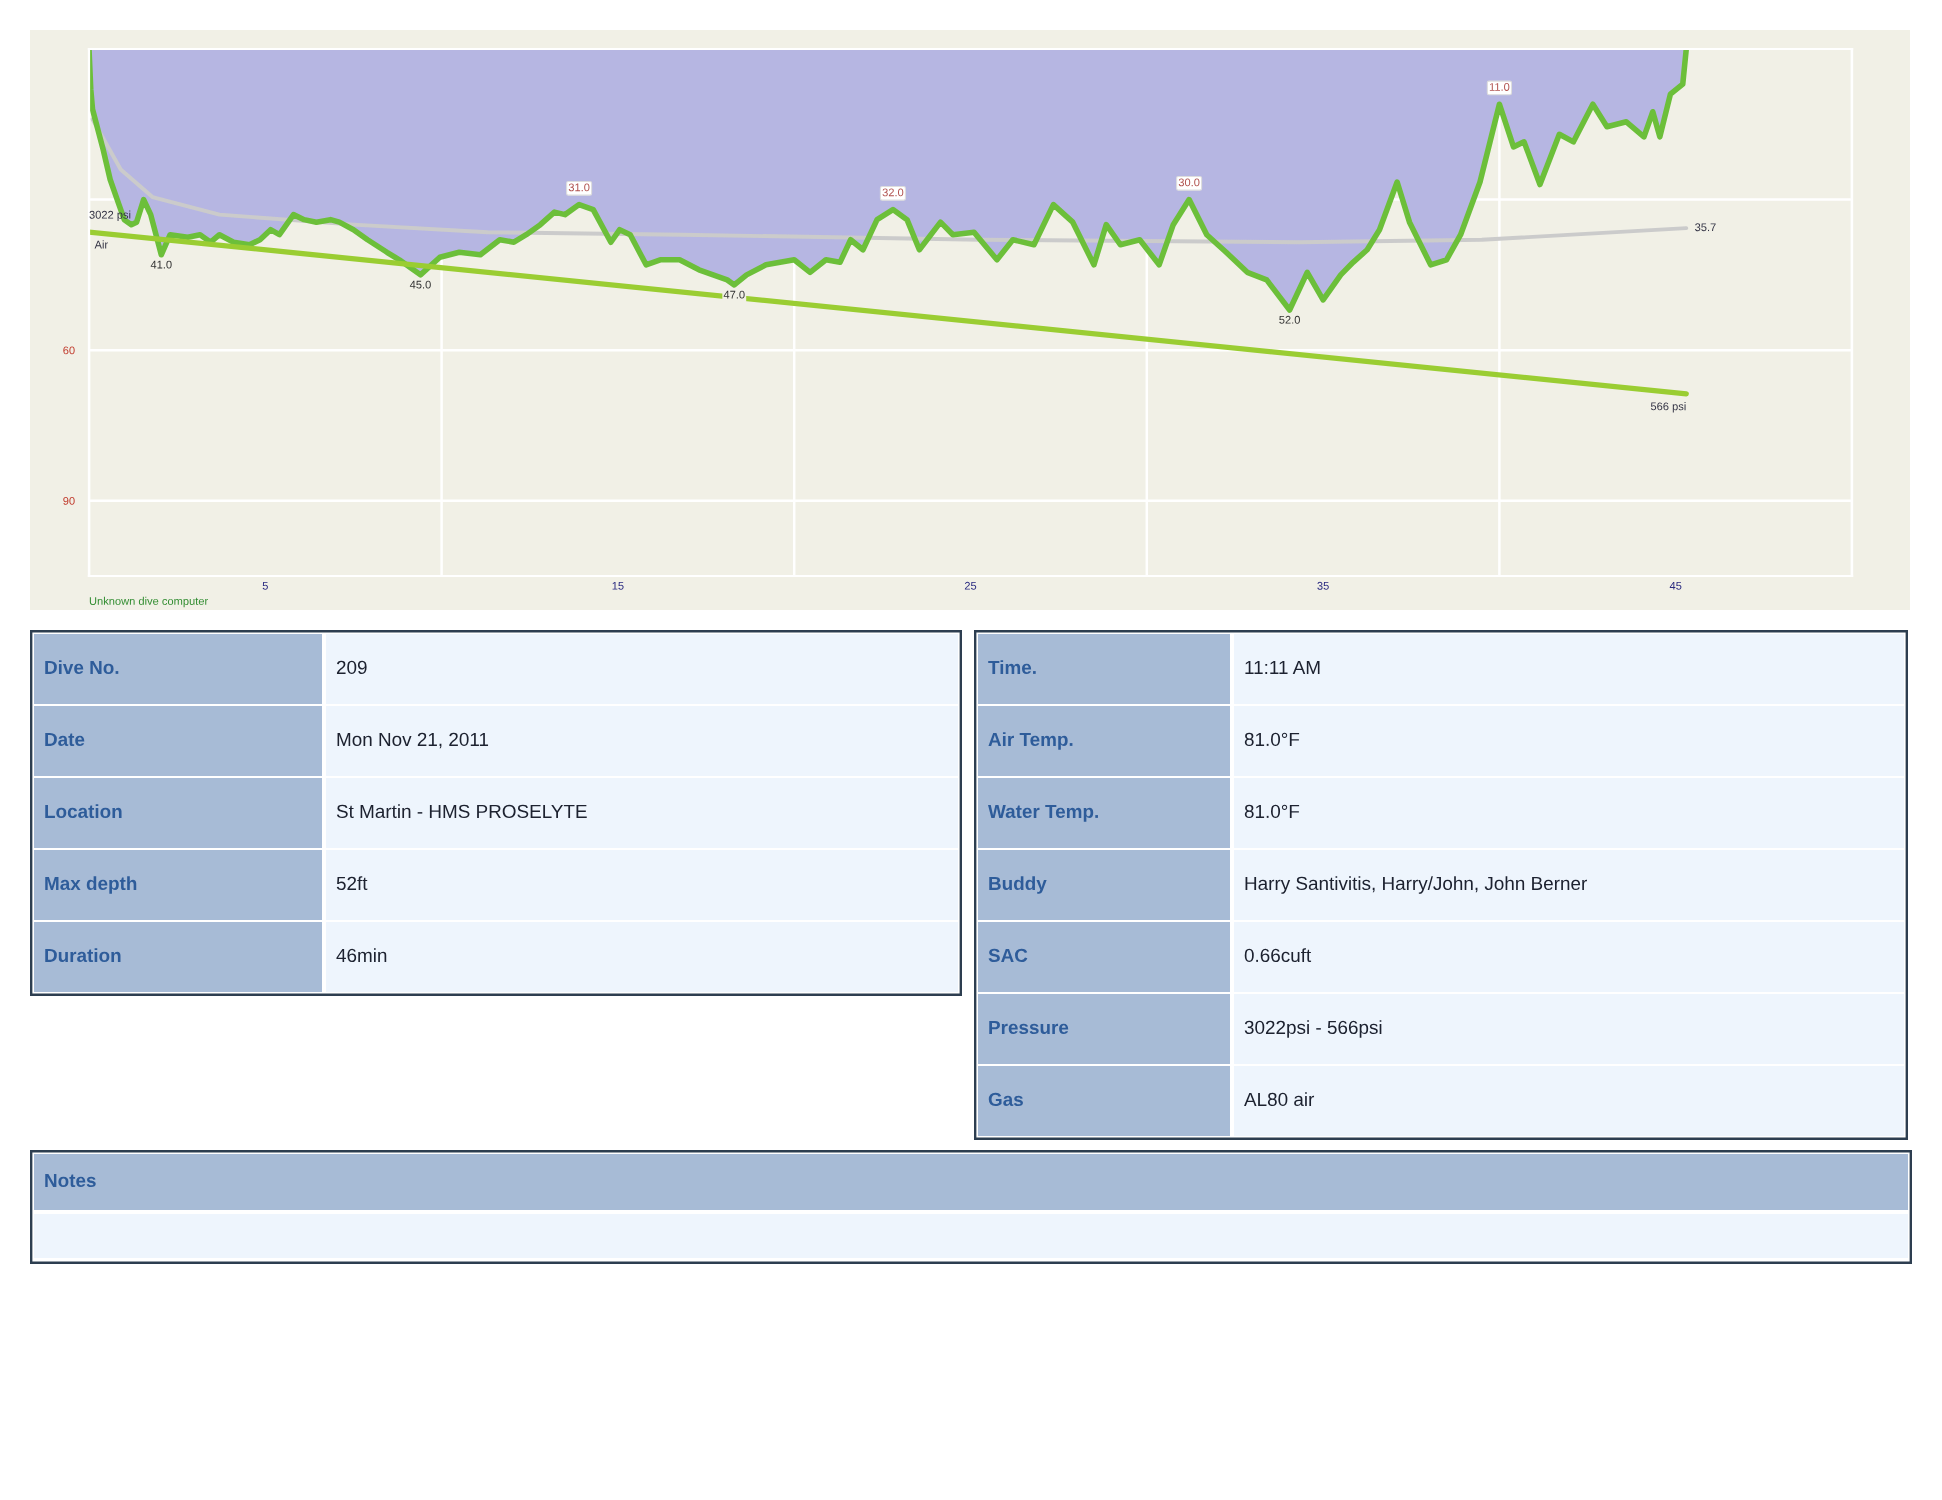 This screenshot has height=1500, width=1942. I want to click on text: AL80 air, so click(1279, 1099).